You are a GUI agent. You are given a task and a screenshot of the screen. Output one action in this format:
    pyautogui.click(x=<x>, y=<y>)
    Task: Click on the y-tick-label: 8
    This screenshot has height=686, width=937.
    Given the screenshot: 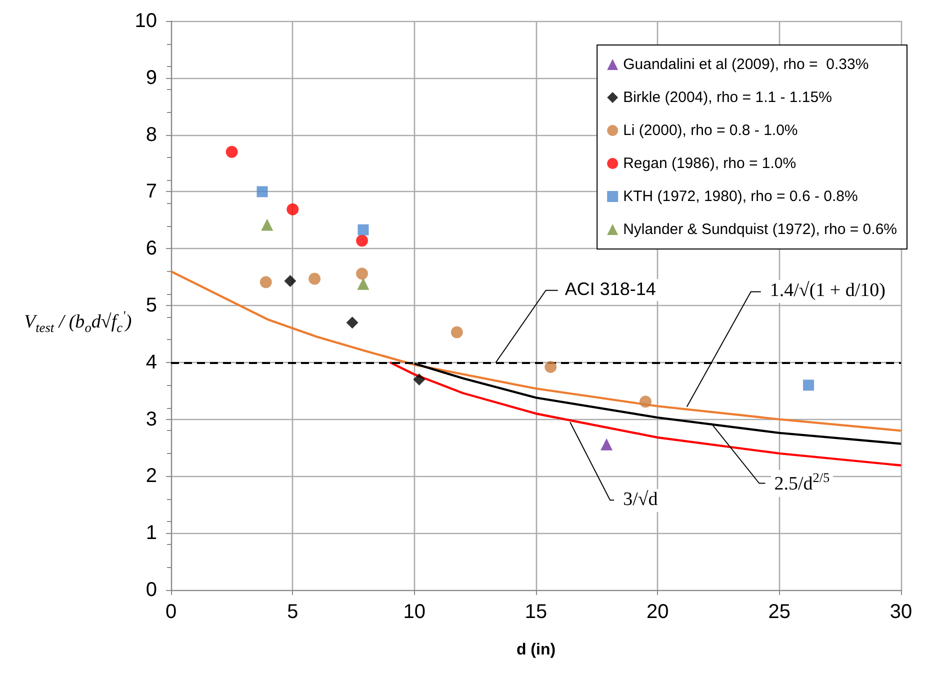 What is the action you would take?
    pyautogui.click(x=151, y=135)
    